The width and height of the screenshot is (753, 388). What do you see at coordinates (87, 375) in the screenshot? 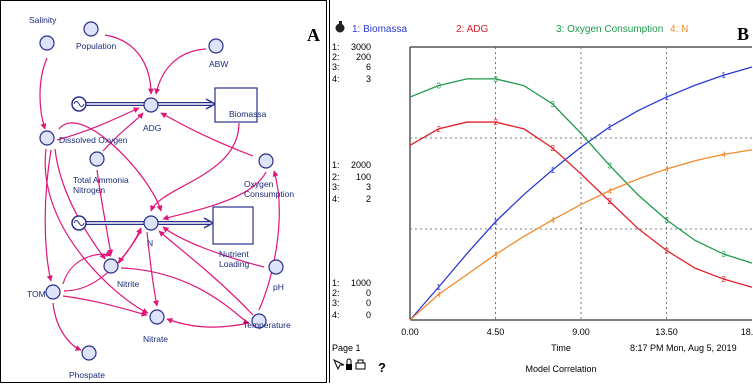
I see `label-phospate: Phospate` at bounding box center [87, 375].